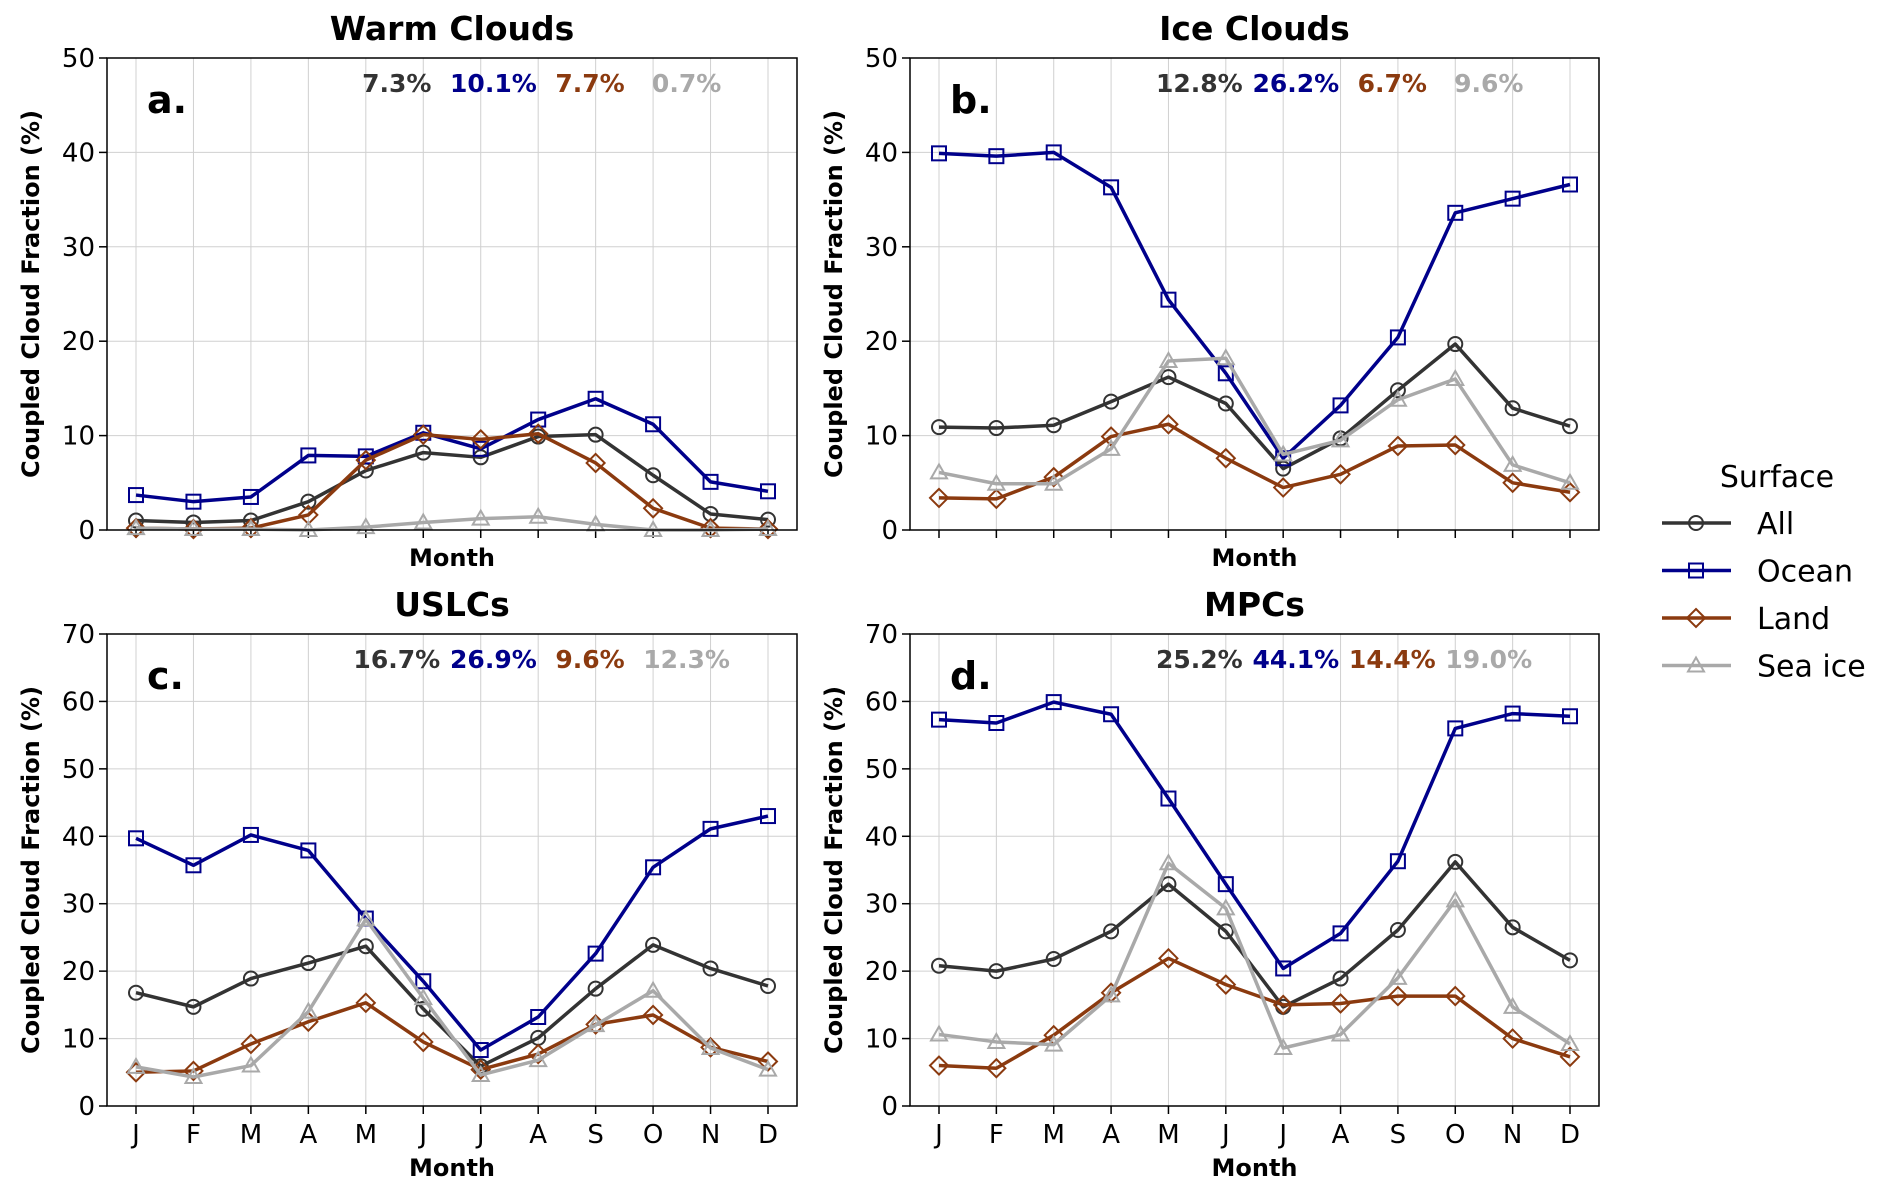 The height and width of the screenshot is (1191, 1892). I want to click on x-tick-label: M, so click(366, 1135).